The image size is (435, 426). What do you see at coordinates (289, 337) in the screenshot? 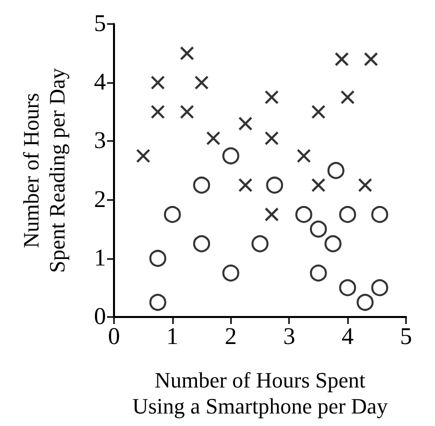
I see `x-tick-label: 3` at bounding box center [289, 337].